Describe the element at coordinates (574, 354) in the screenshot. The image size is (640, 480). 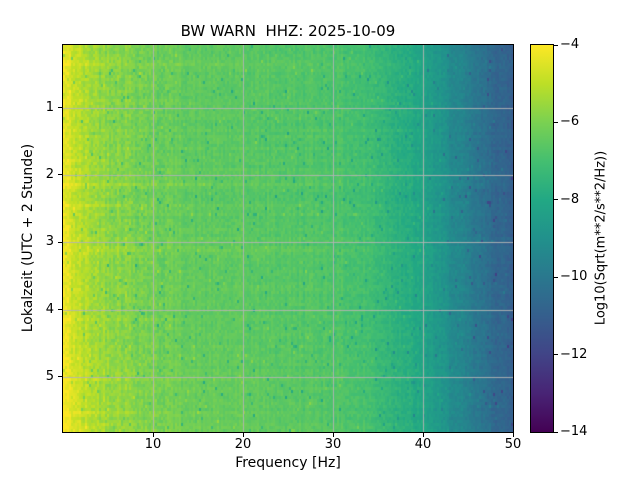
I see `colorbar-tick-label: −12` at that location.